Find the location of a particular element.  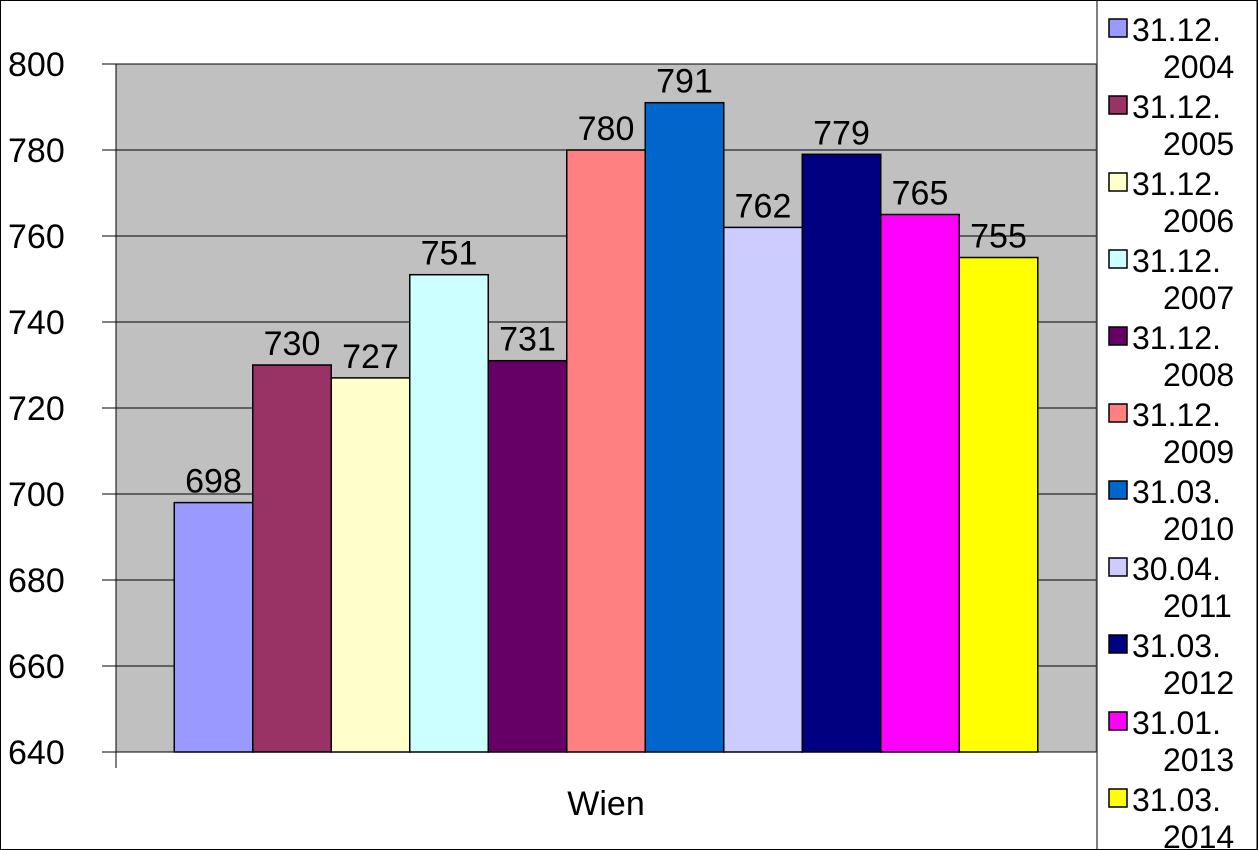

data-label-3: 727 is located at coordinates (370, 357).